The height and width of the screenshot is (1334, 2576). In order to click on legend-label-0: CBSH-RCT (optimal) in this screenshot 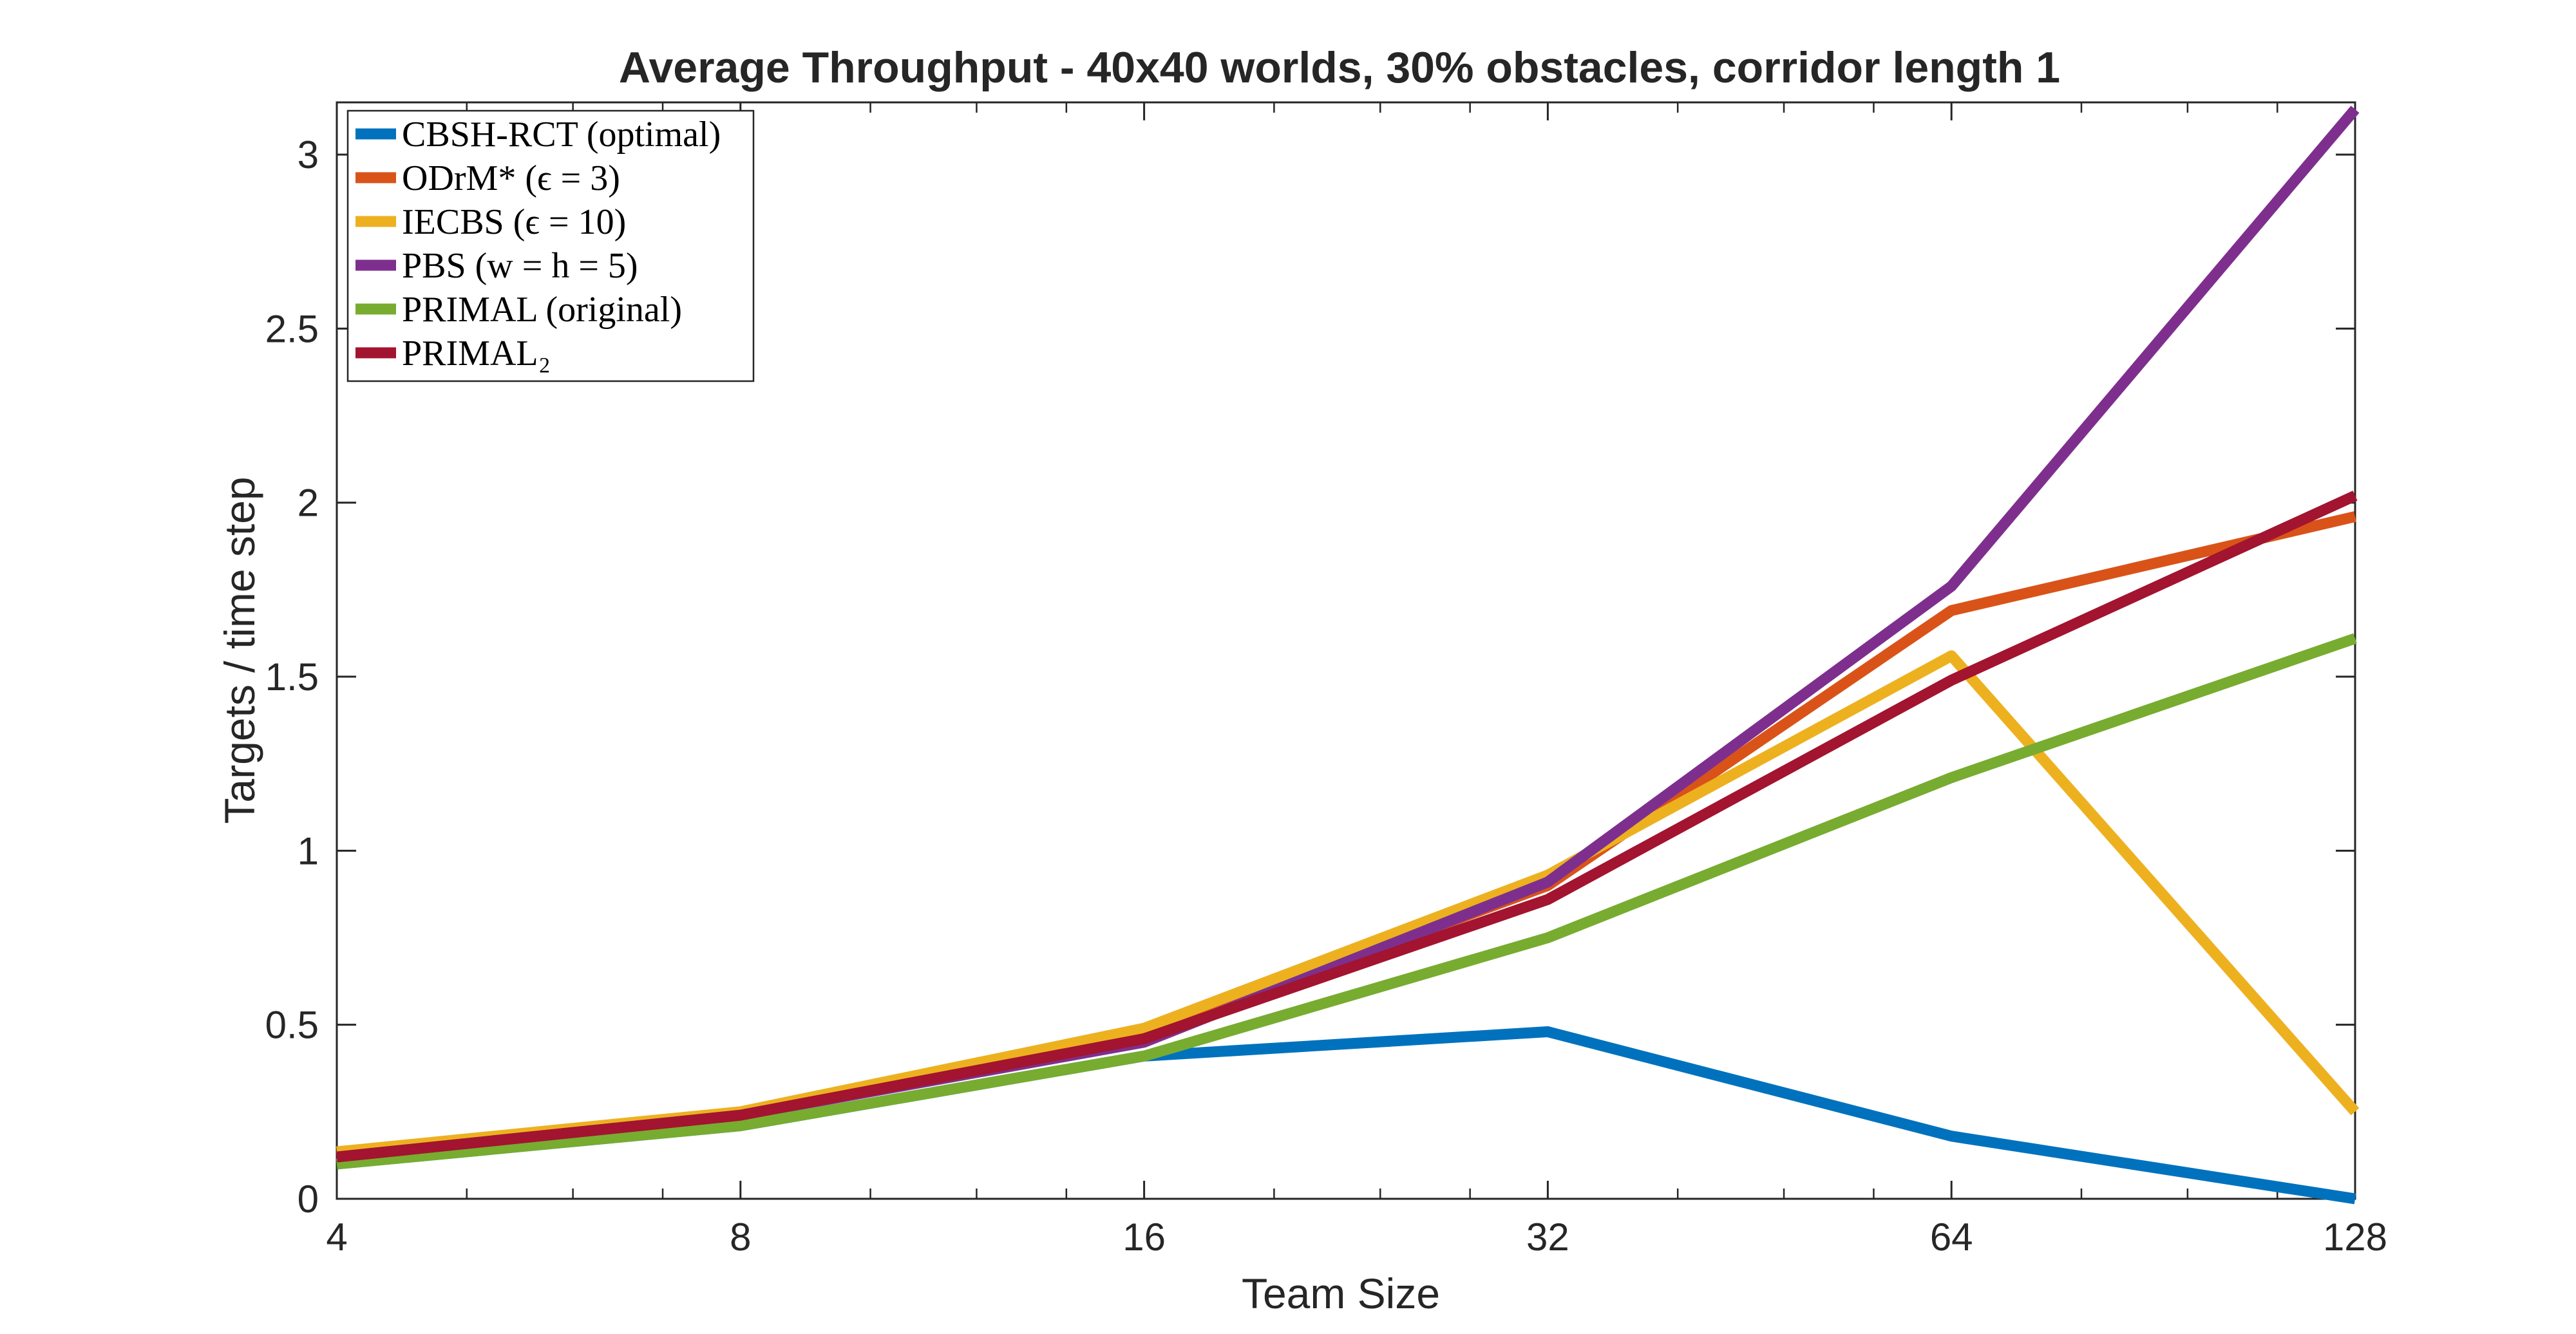, I will do `click(561, 135)`.